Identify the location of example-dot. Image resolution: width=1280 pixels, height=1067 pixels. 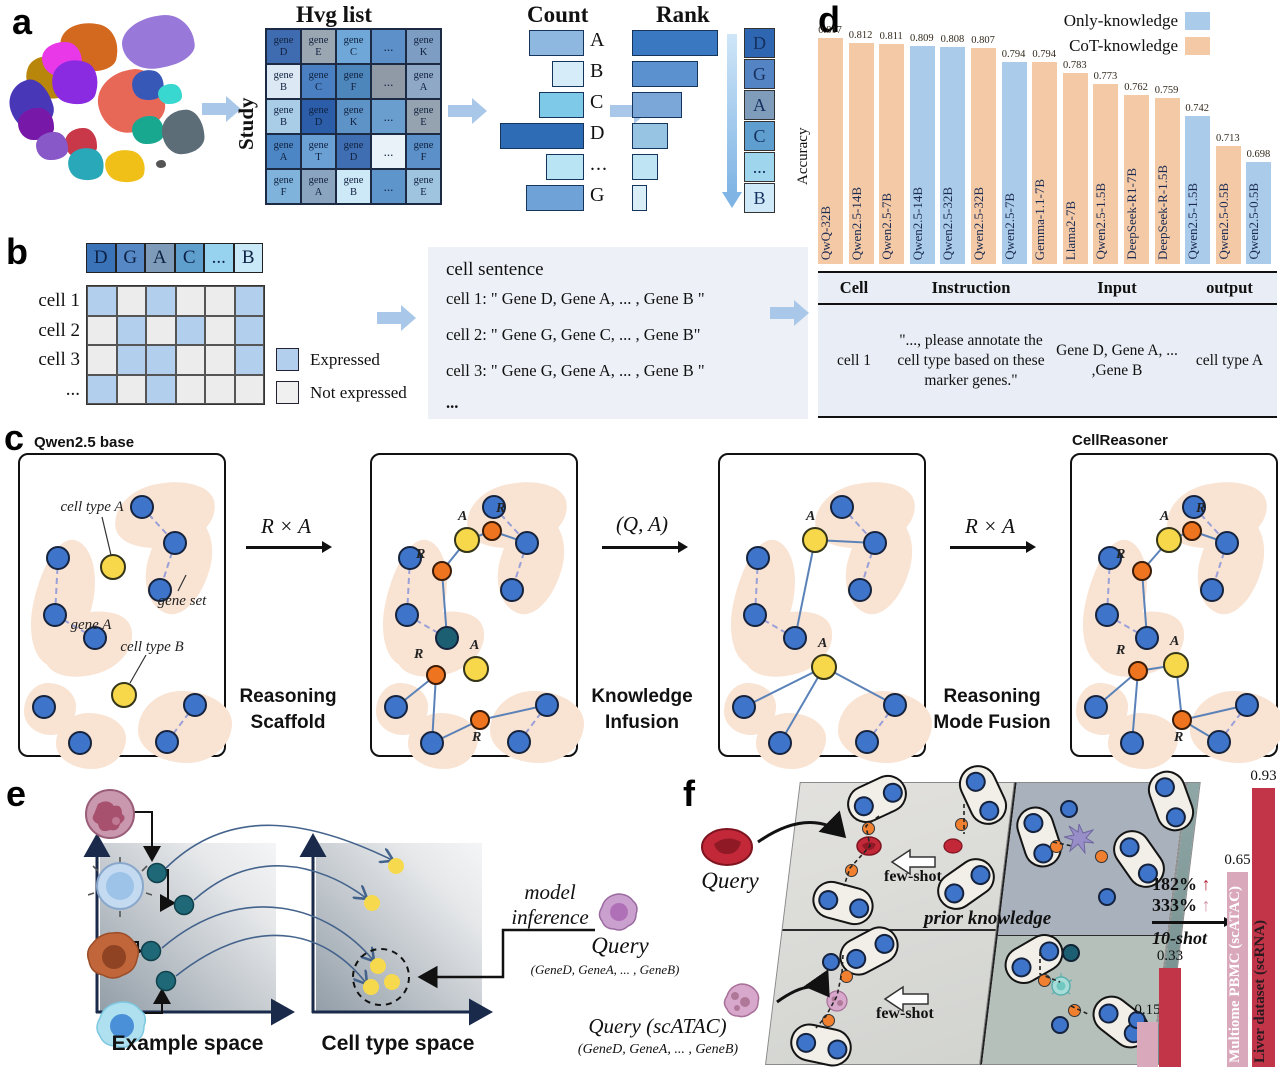
(157, 873).